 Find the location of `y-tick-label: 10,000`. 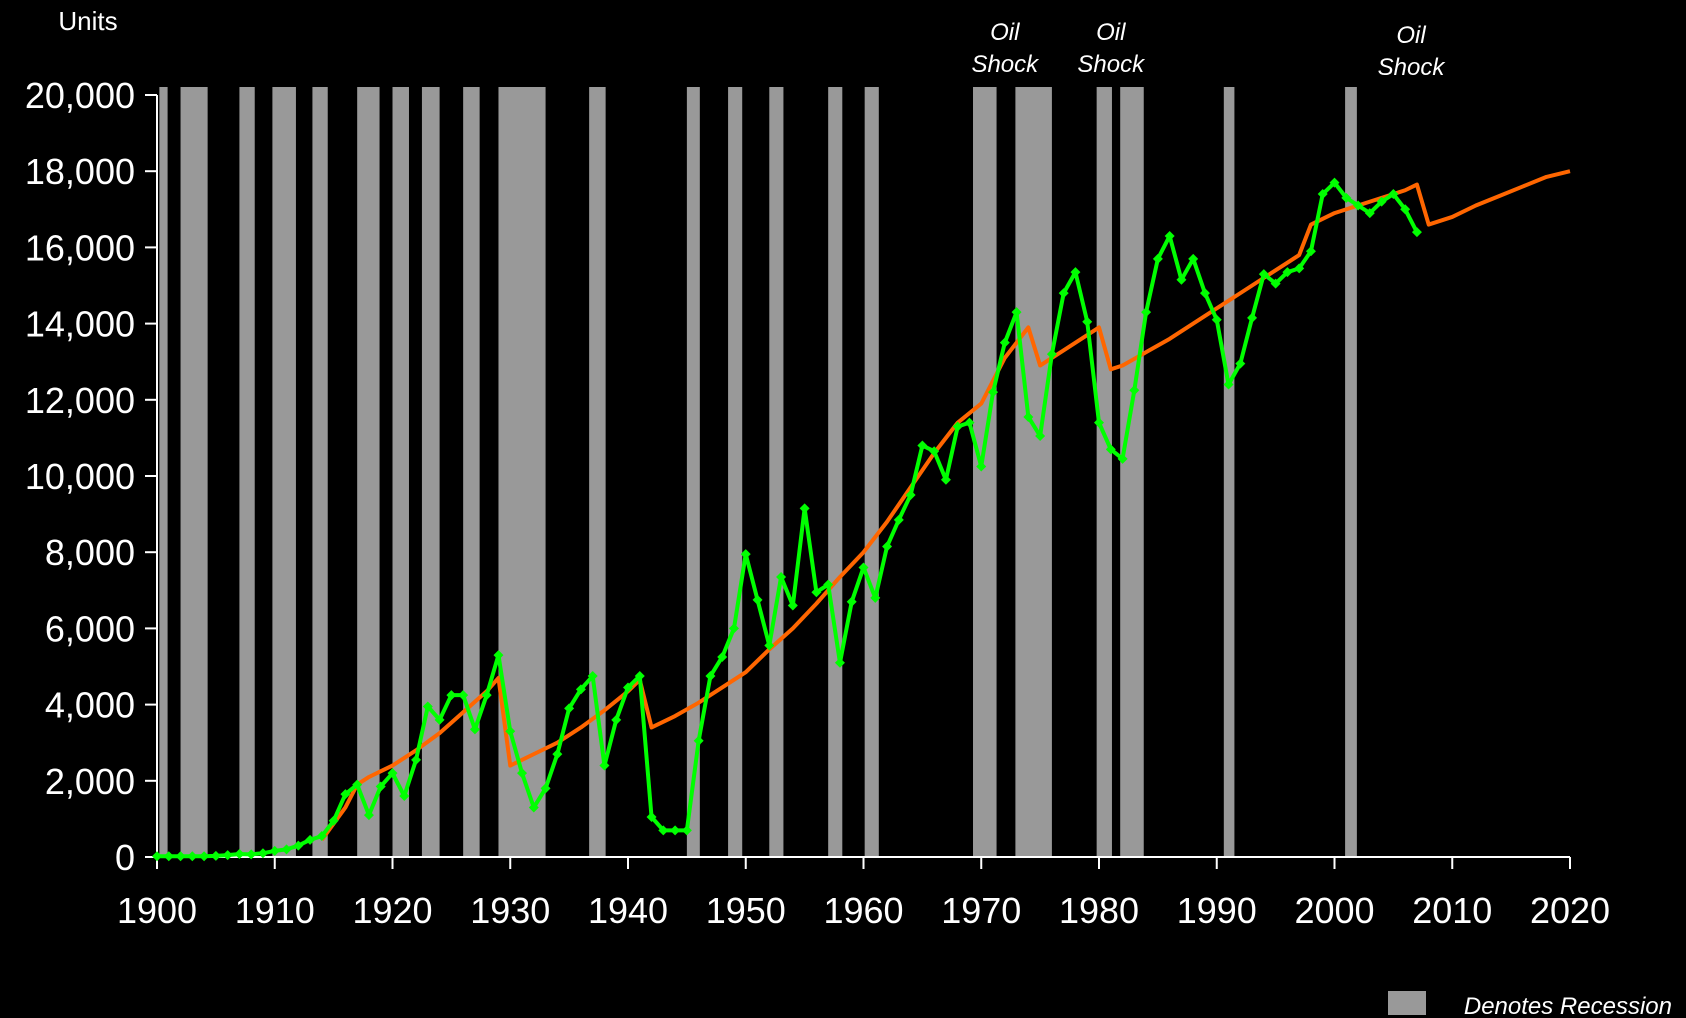

y-tick-label: 10,000 is located at coordinates (80, 476).